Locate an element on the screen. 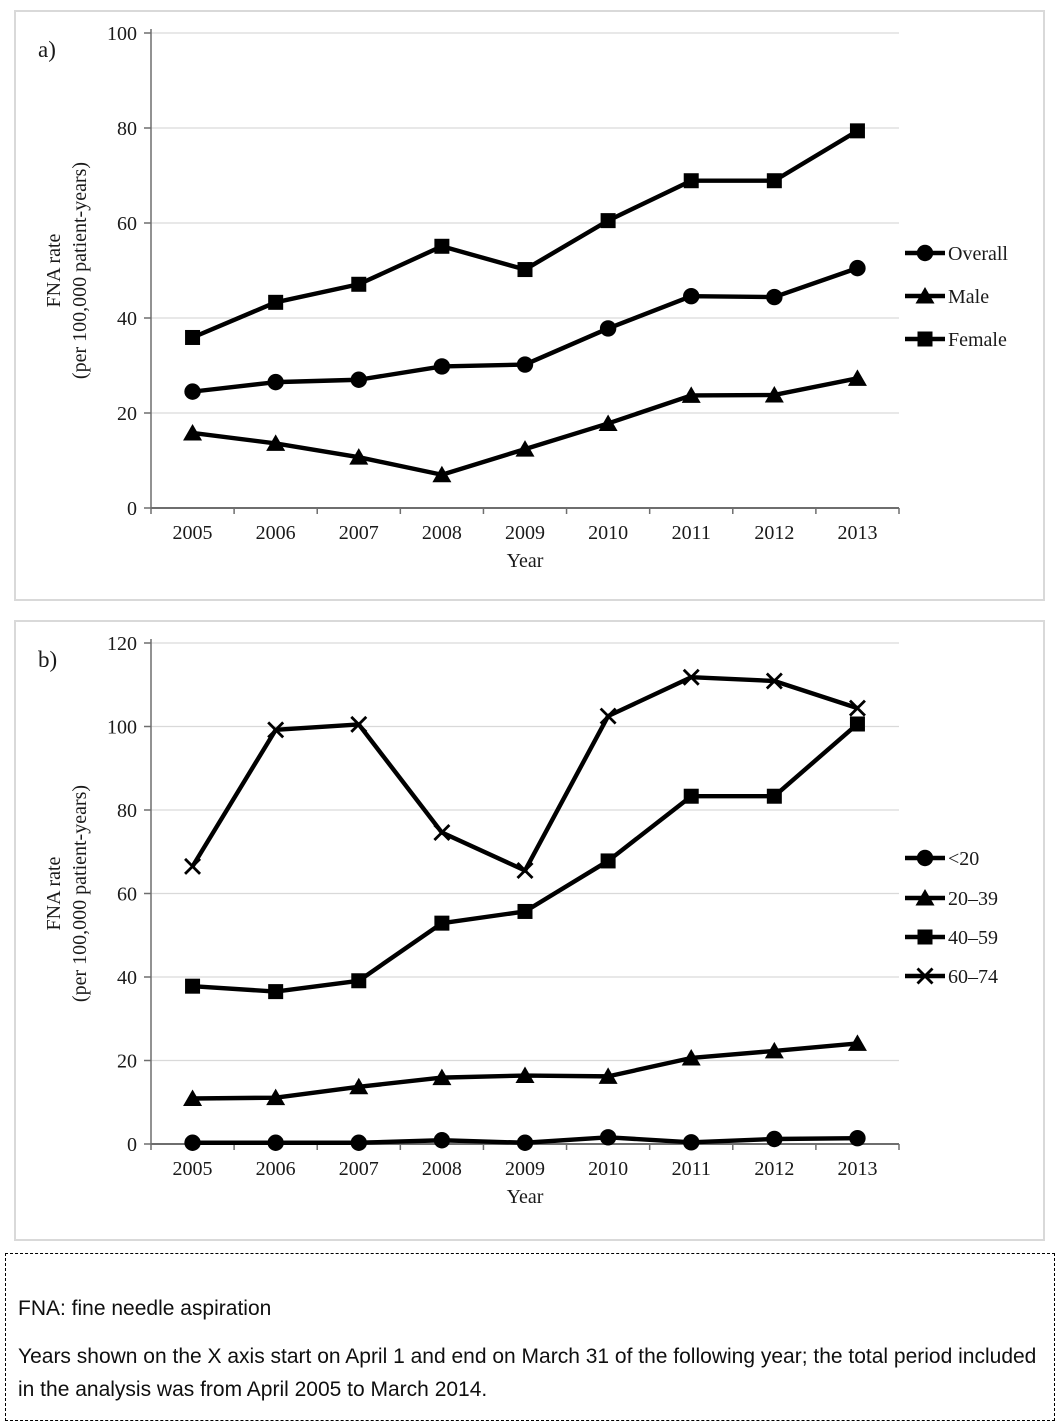 The width and height of the screenshot is (1060, 1424). legend-label: 60–74 is located at coordinates (973, 977).